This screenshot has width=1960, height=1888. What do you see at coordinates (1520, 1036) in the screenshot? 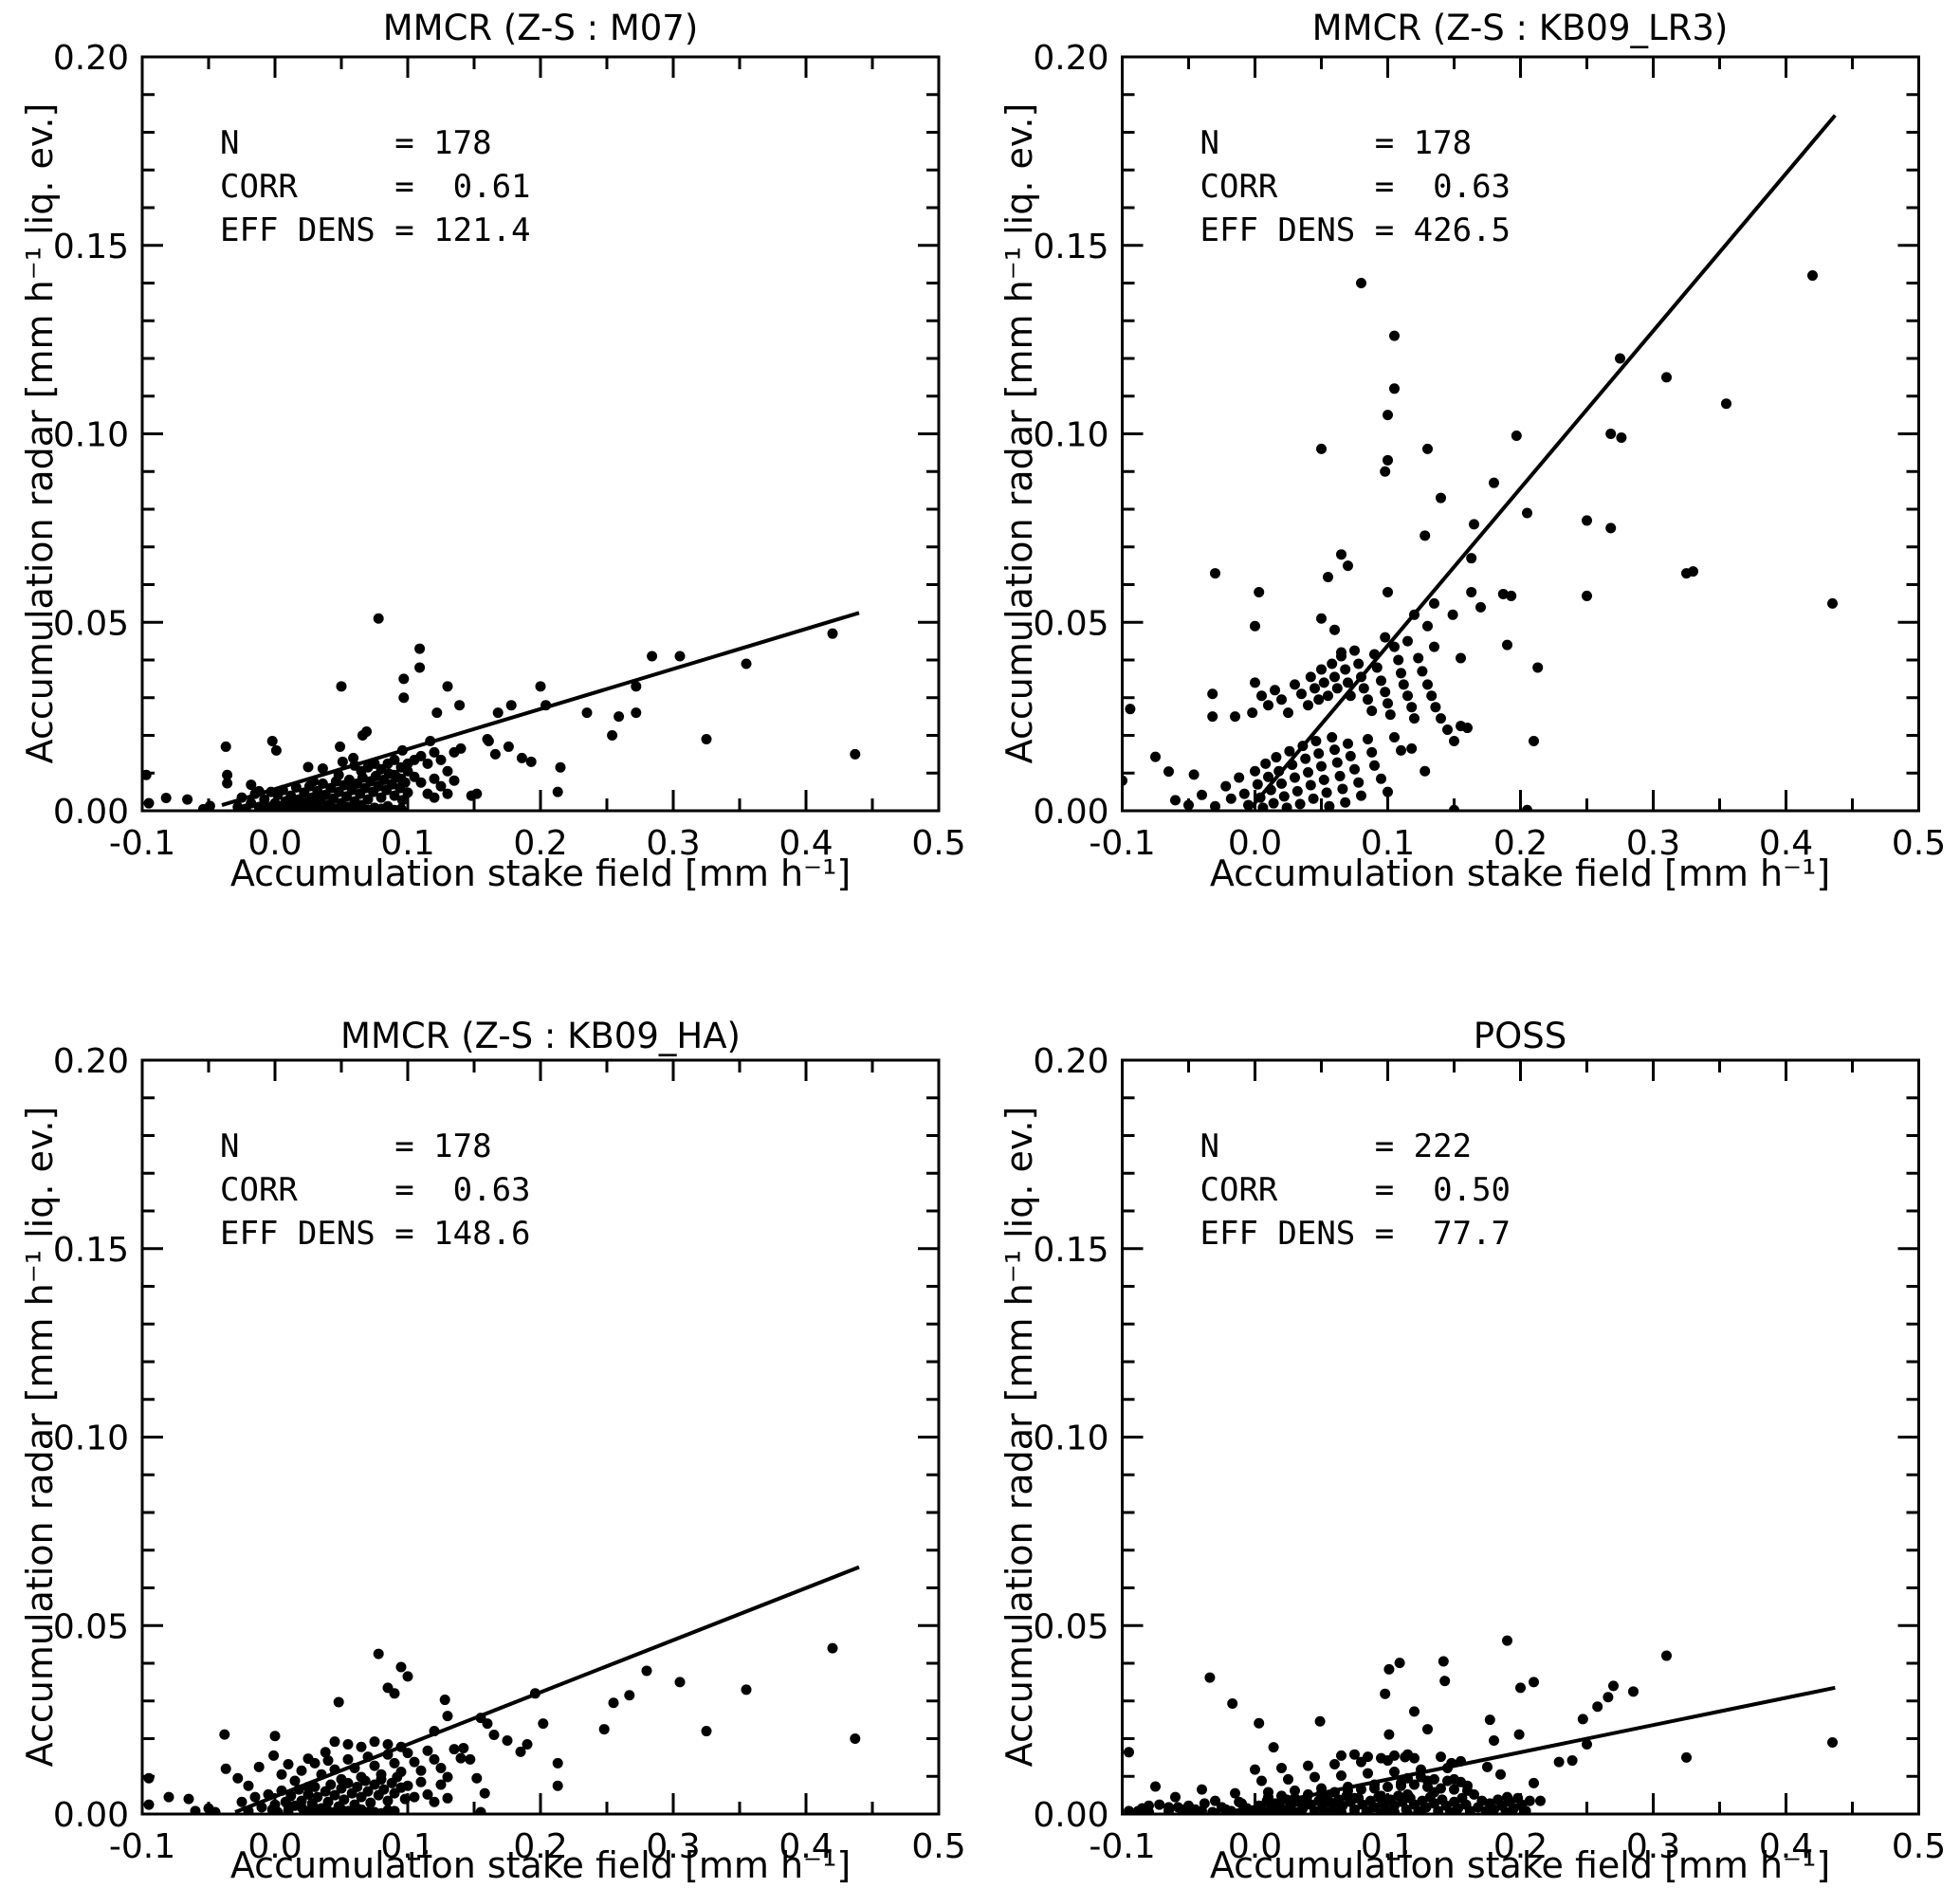
I see `panel-title: POSS` at bounding box center [1520, 1036].